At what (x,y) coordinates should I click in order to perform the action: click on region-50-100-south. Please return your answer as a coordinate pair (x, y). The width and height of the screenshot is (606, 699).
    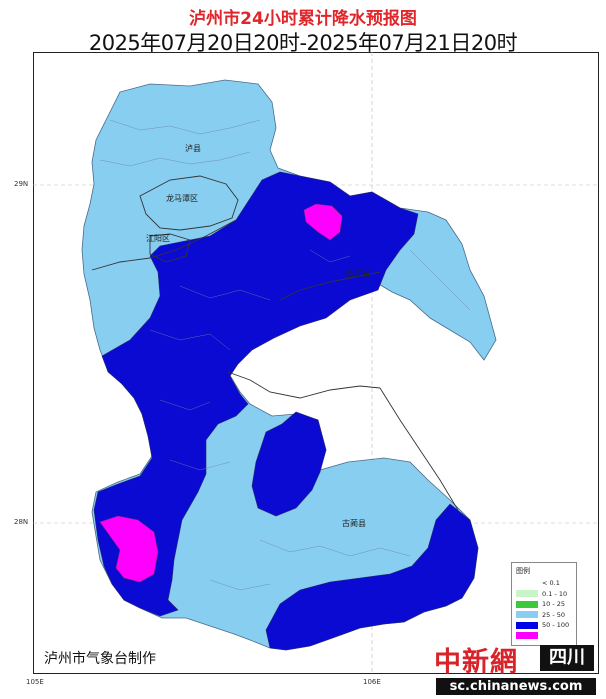
    Looking at the image, I should click on (372, 577).